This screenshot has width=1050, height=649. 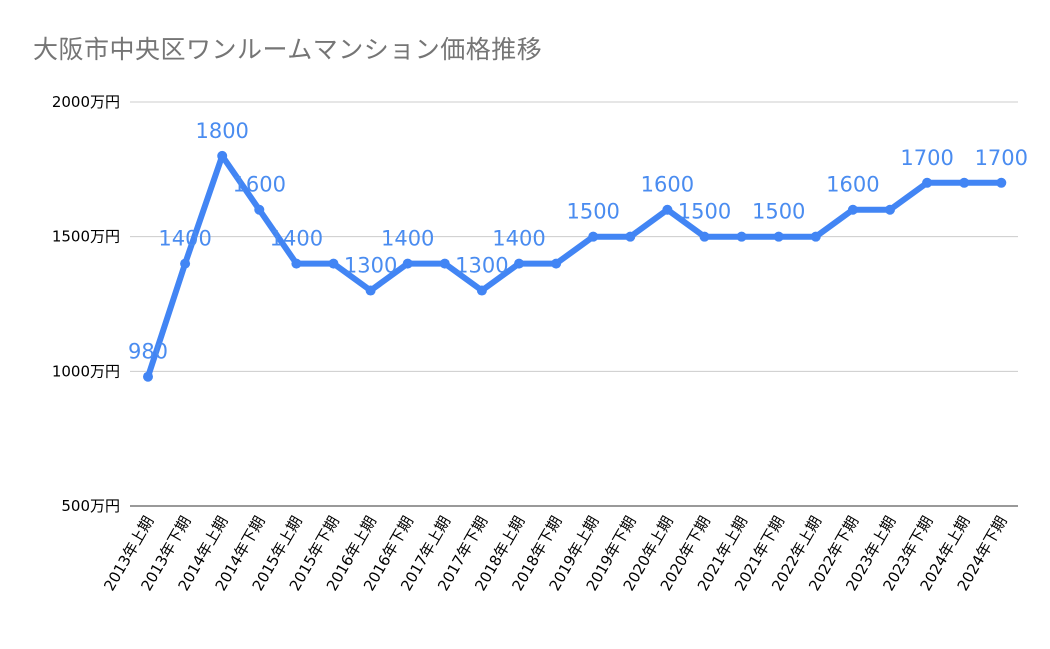 I want to click on y-tick-label: 1000万円, so click(x=86, y=371).